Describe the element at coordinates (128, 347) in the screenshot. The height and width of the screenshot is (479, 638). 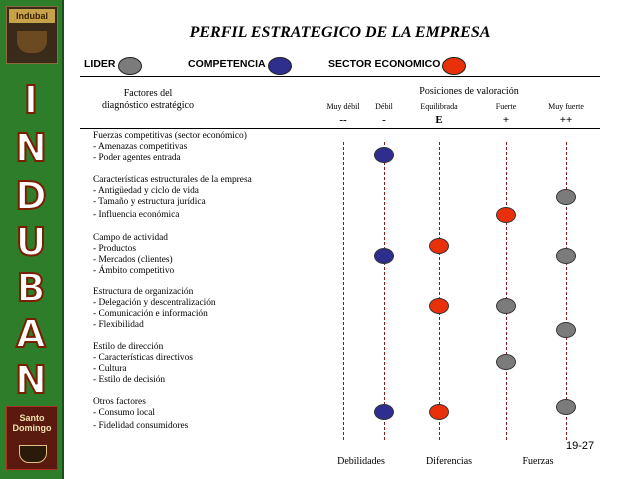
I see `factor-line: Estilo de dirección` at that location.